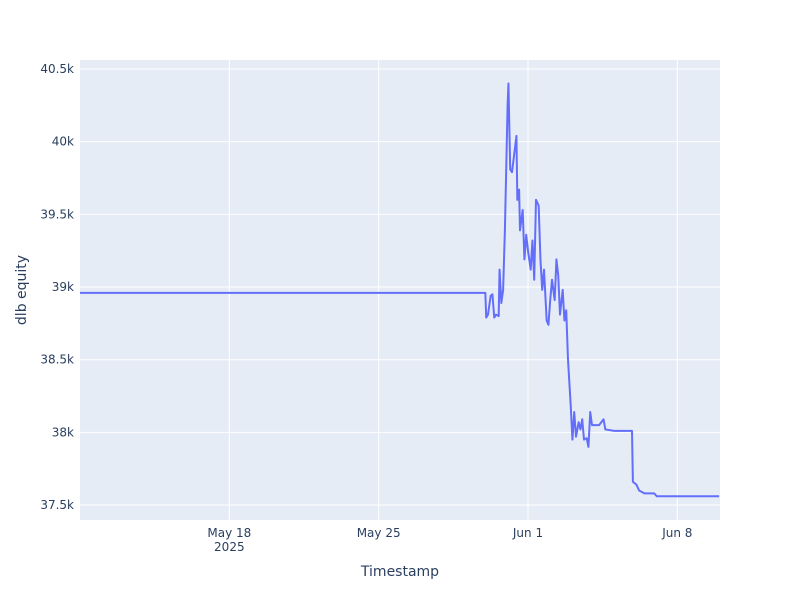  Describe the element at coordinates (57, 214) in the screenshot. I see `y-tick-label: 39.5k` at that location.